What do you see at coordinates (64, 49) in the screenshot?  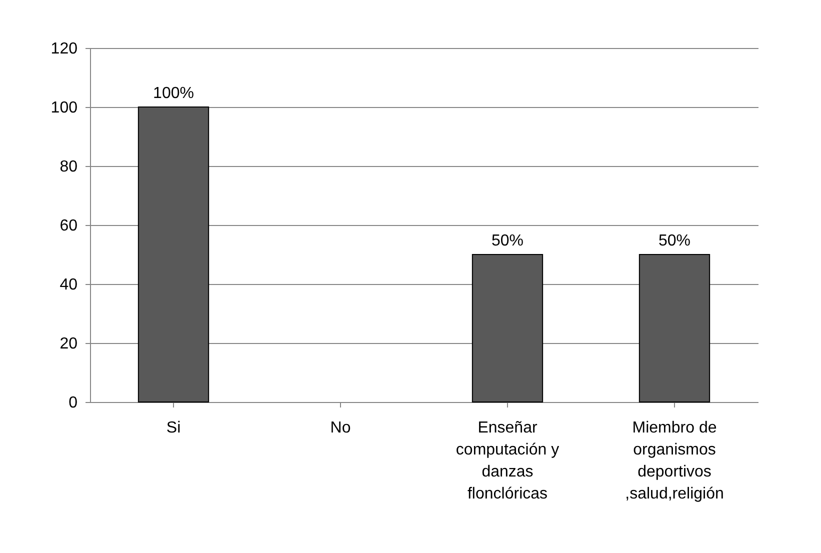 I see `y-tick-label: 120` at bounding box center [64, 49].